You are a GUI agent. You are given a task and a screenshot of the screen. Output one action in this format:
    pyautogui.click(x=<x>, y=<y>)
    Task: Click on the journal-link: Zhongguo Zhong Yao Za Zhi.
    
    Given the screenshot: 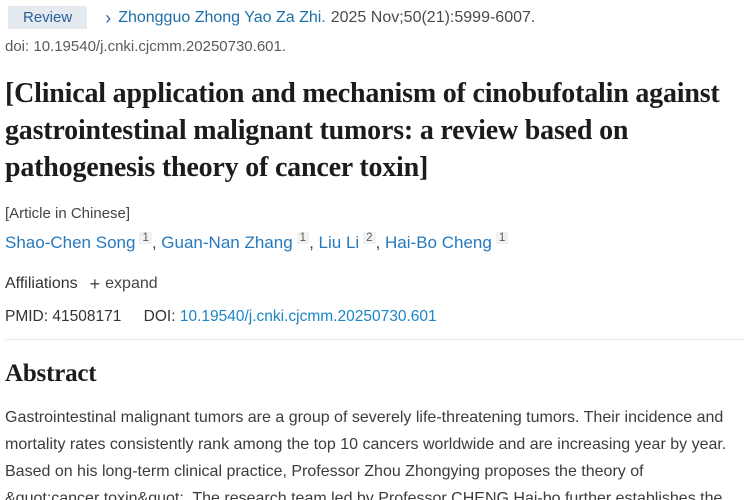 What is the action you would take?
    pyautogui.click(x=222, y=17)
    